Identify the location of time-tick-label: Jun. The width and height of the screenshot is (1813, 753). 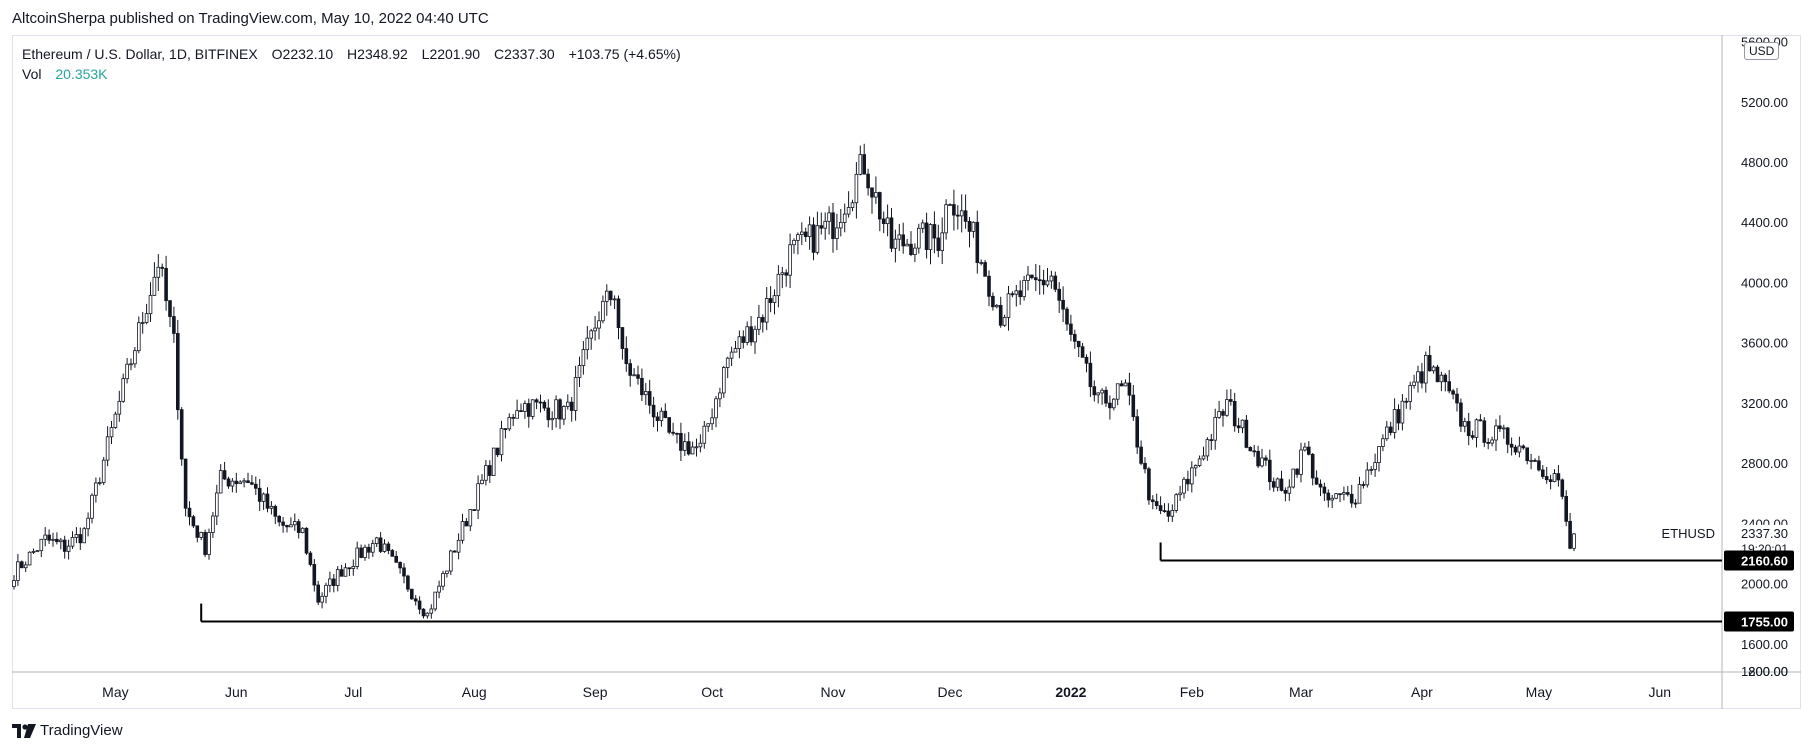
(1660, 692).